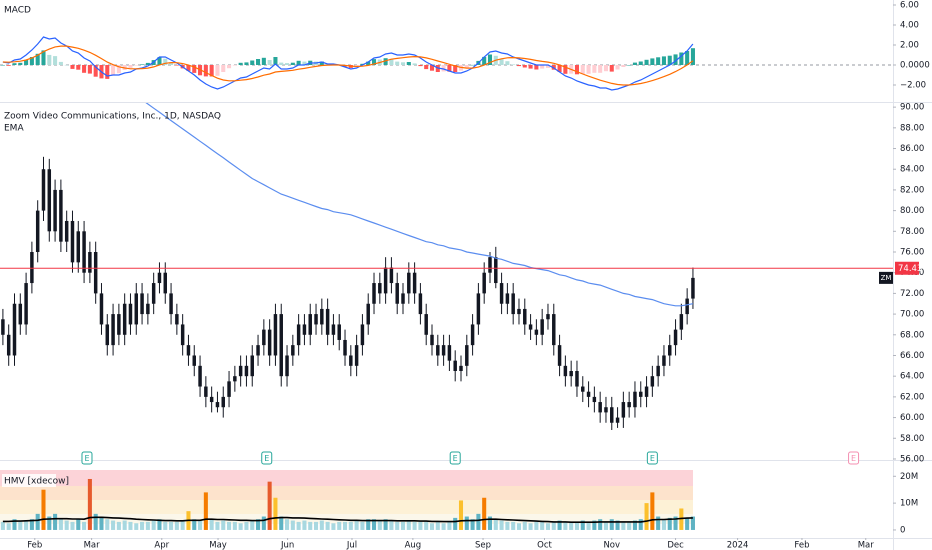  Describe the element at coordinates (912, 190) in the screenshot. I see `y-tick-label: 82.00` at that location.